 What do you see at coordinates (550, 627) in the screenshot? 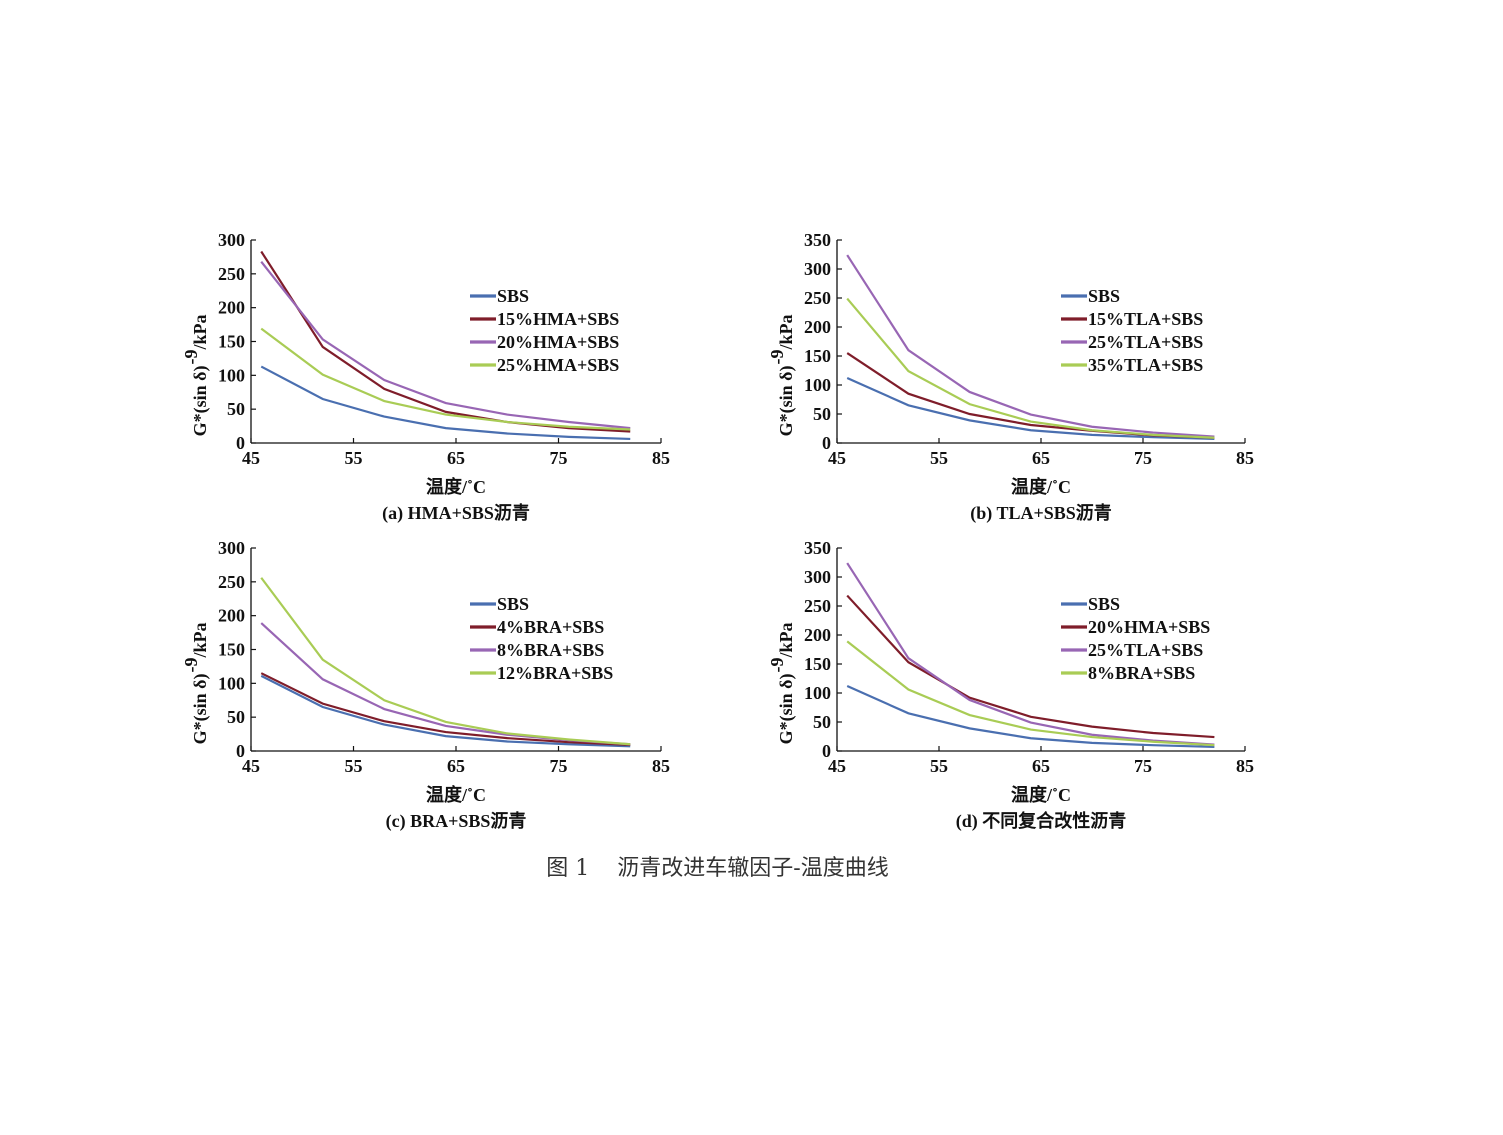
I see `legend-label: 4%BRA+SBS` at bounding box center [550, 627].